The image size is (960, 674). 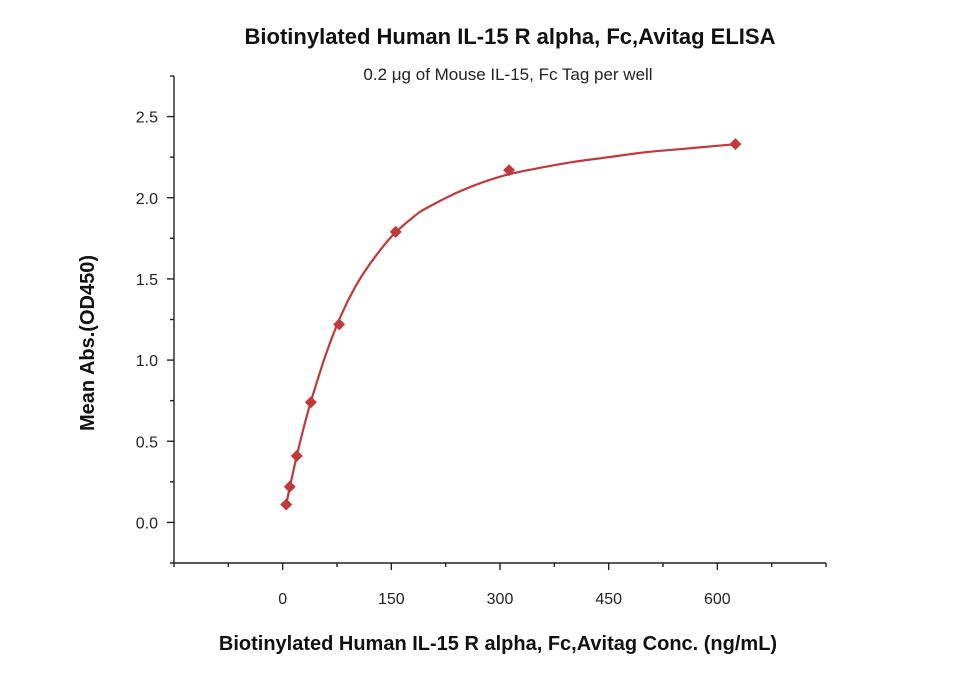 I want to click on x-axis-ticks: 0 150 300 450 600, so click(x=500, y=585).